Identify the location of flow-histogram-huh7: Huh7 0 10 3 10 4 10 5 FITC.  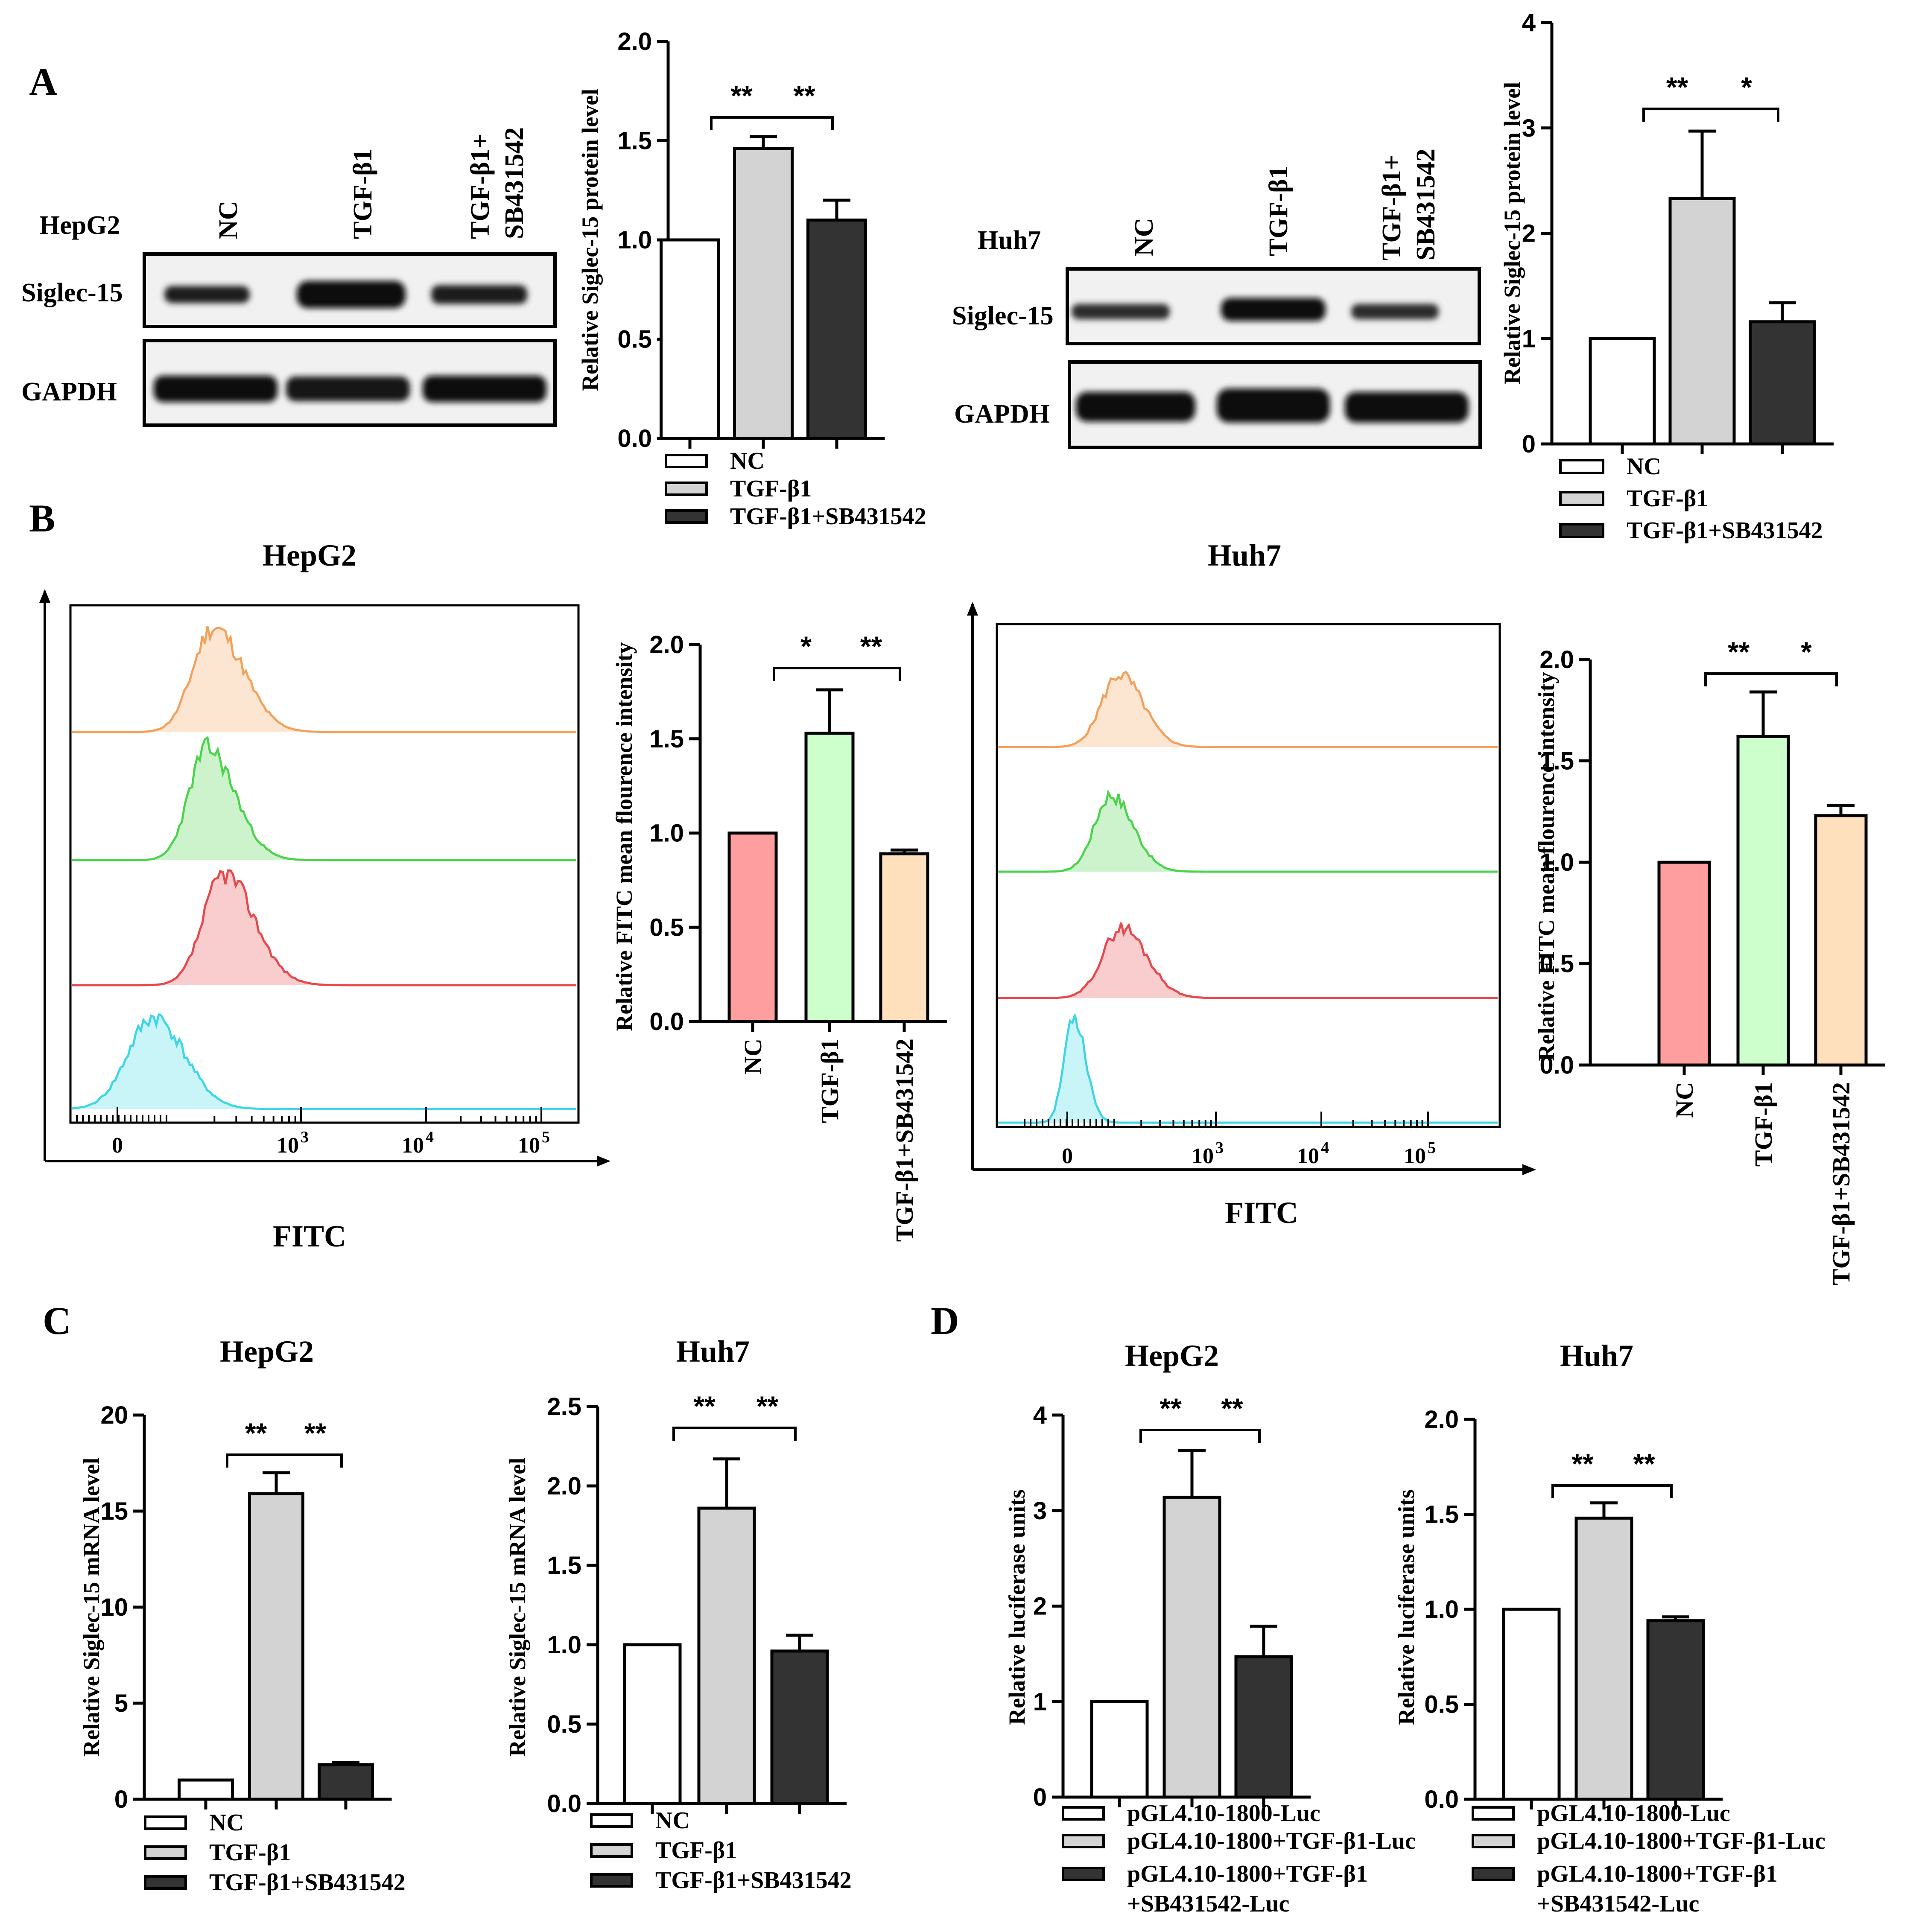
(1251, 884).